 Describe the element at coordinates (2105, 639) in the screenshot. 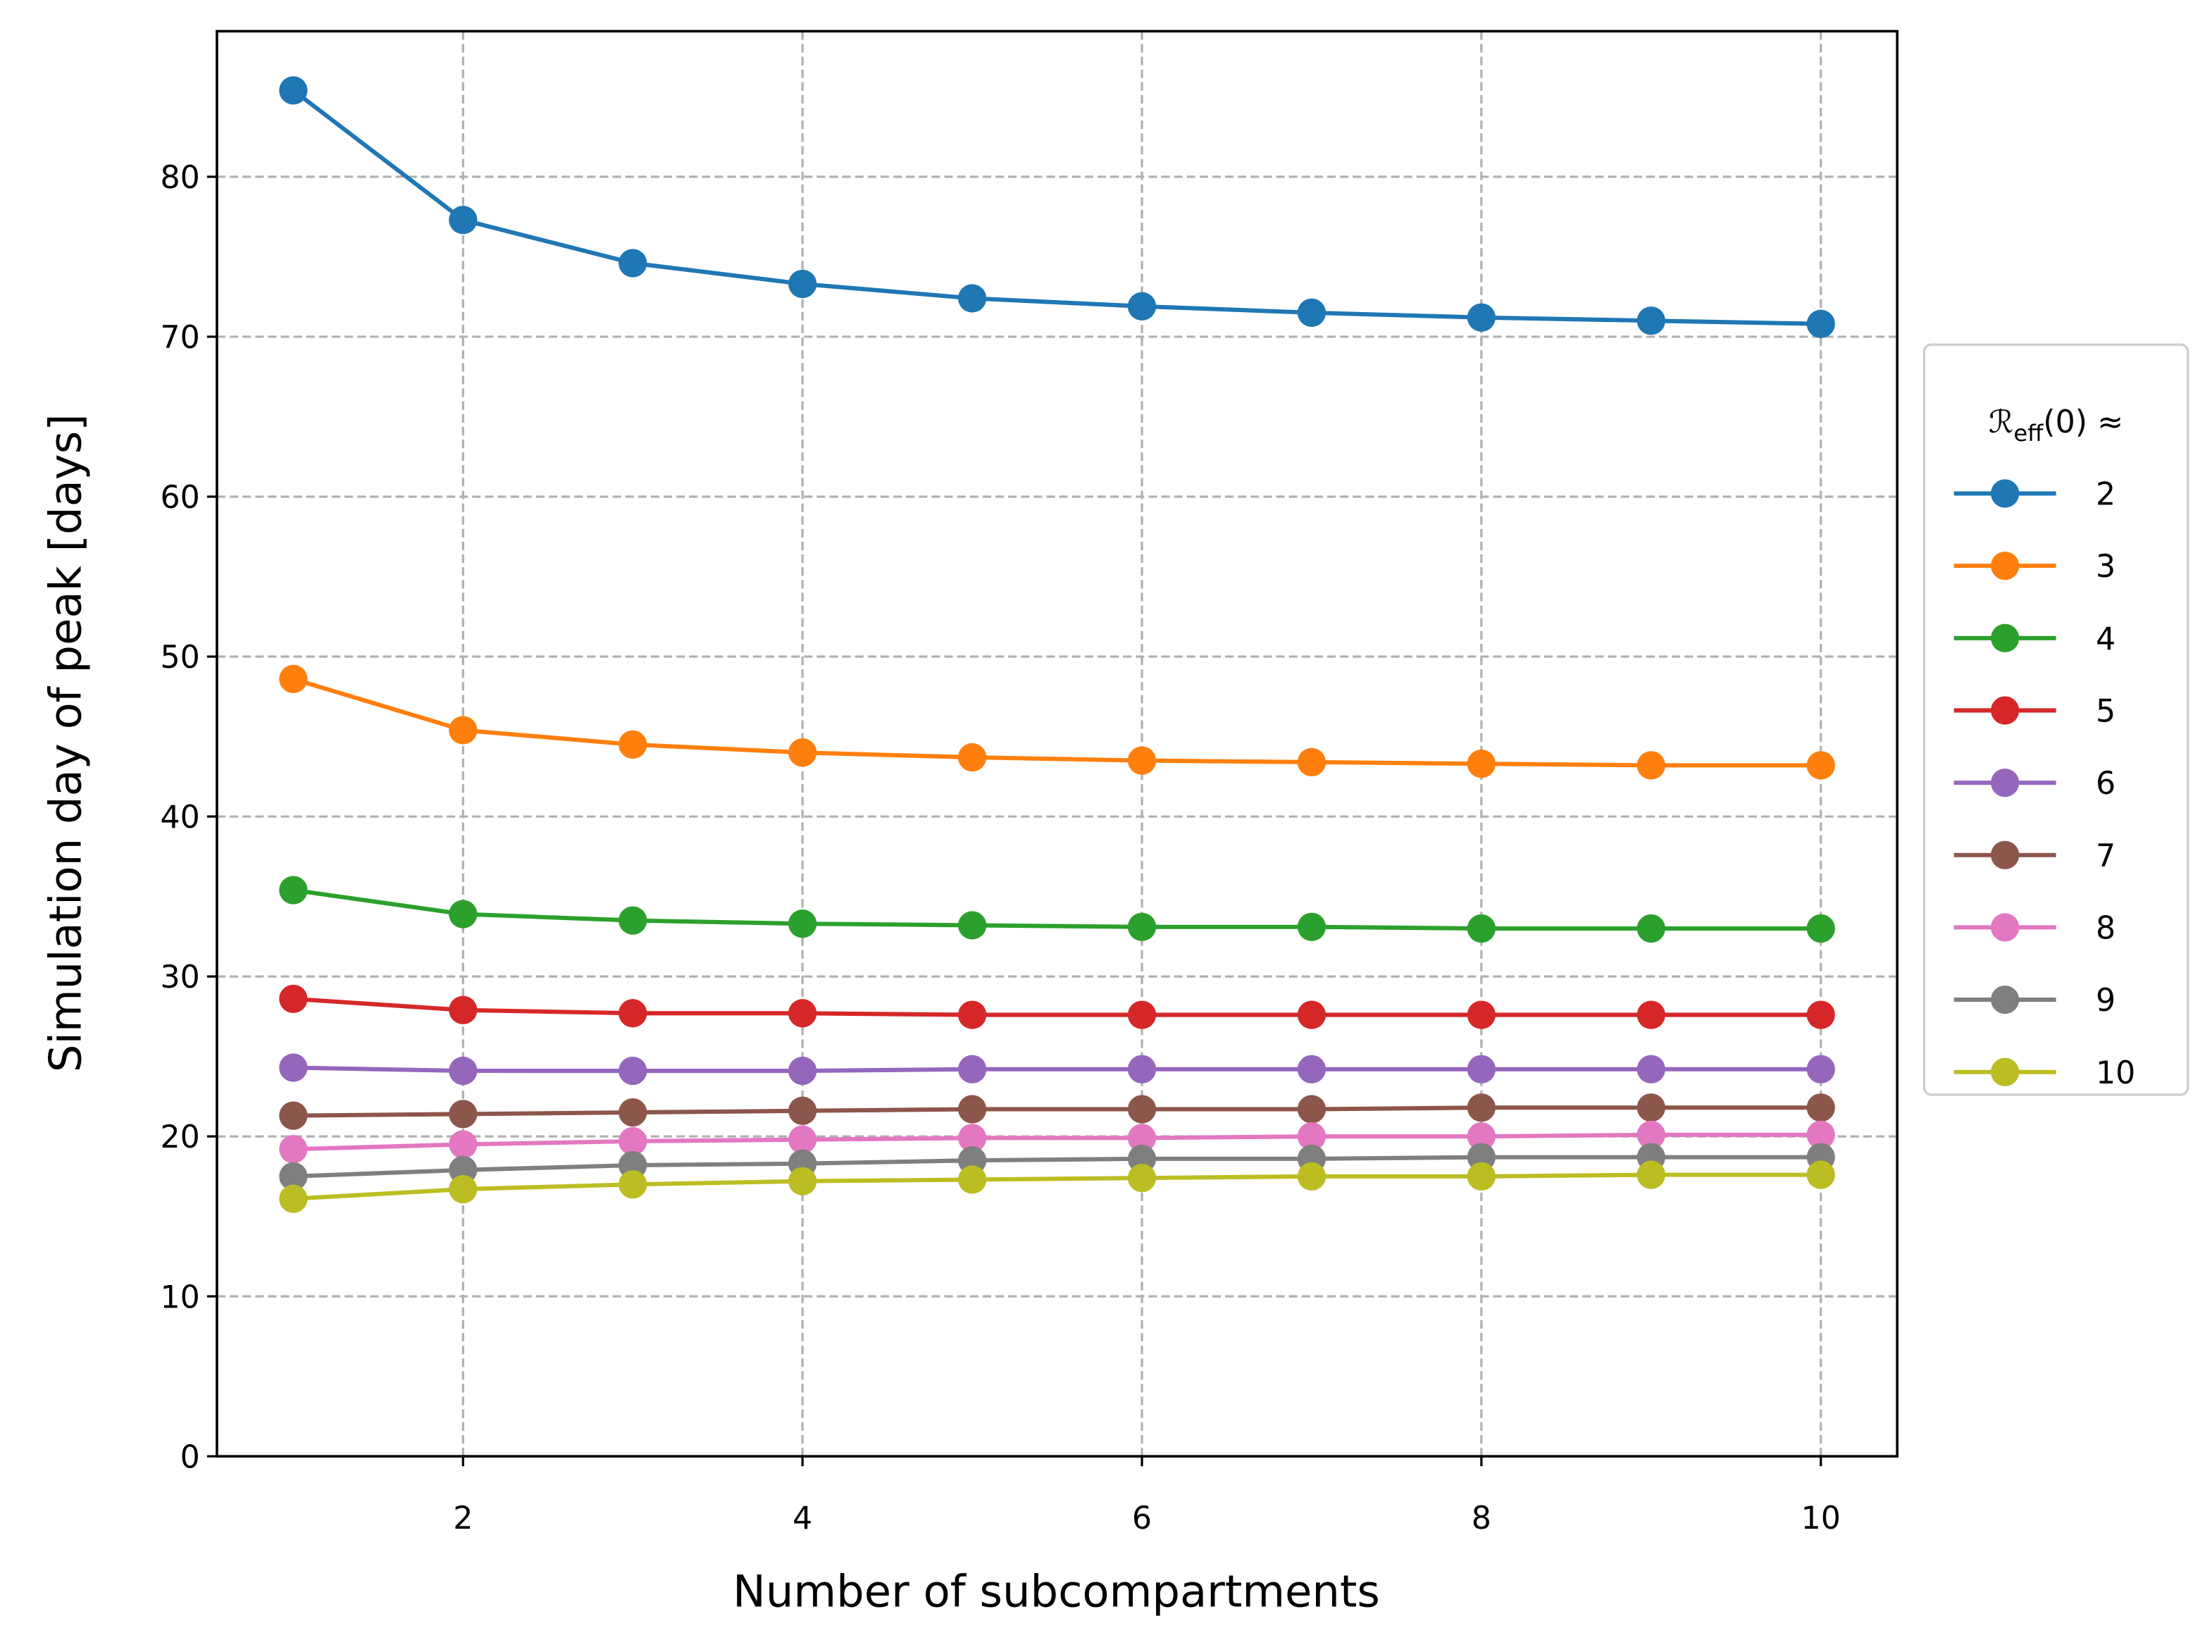

I see `legend-label: 4` at that location.